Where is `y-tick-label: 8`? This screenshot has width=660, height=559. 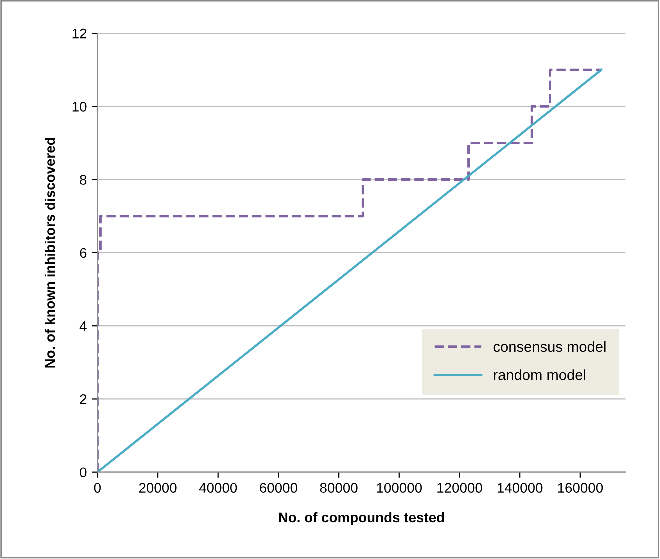
y-tick-label: 8 is located at coordinates (83, 180).